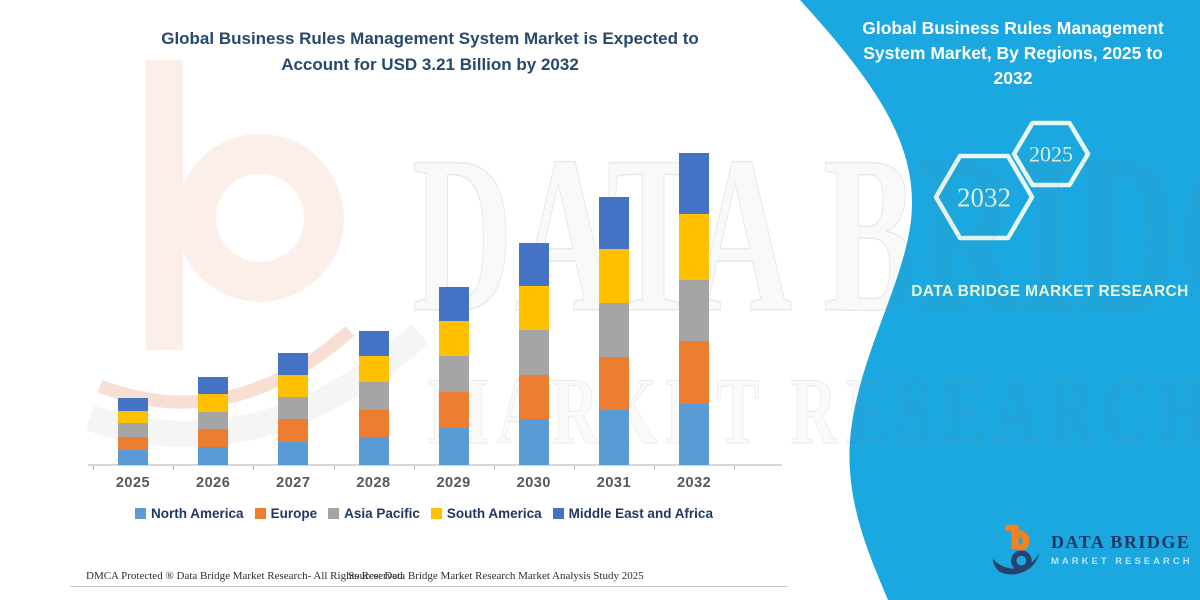 This screenshot has width=1200, height=600. I want to click on stacked-bar-2025, so click(133, 431).